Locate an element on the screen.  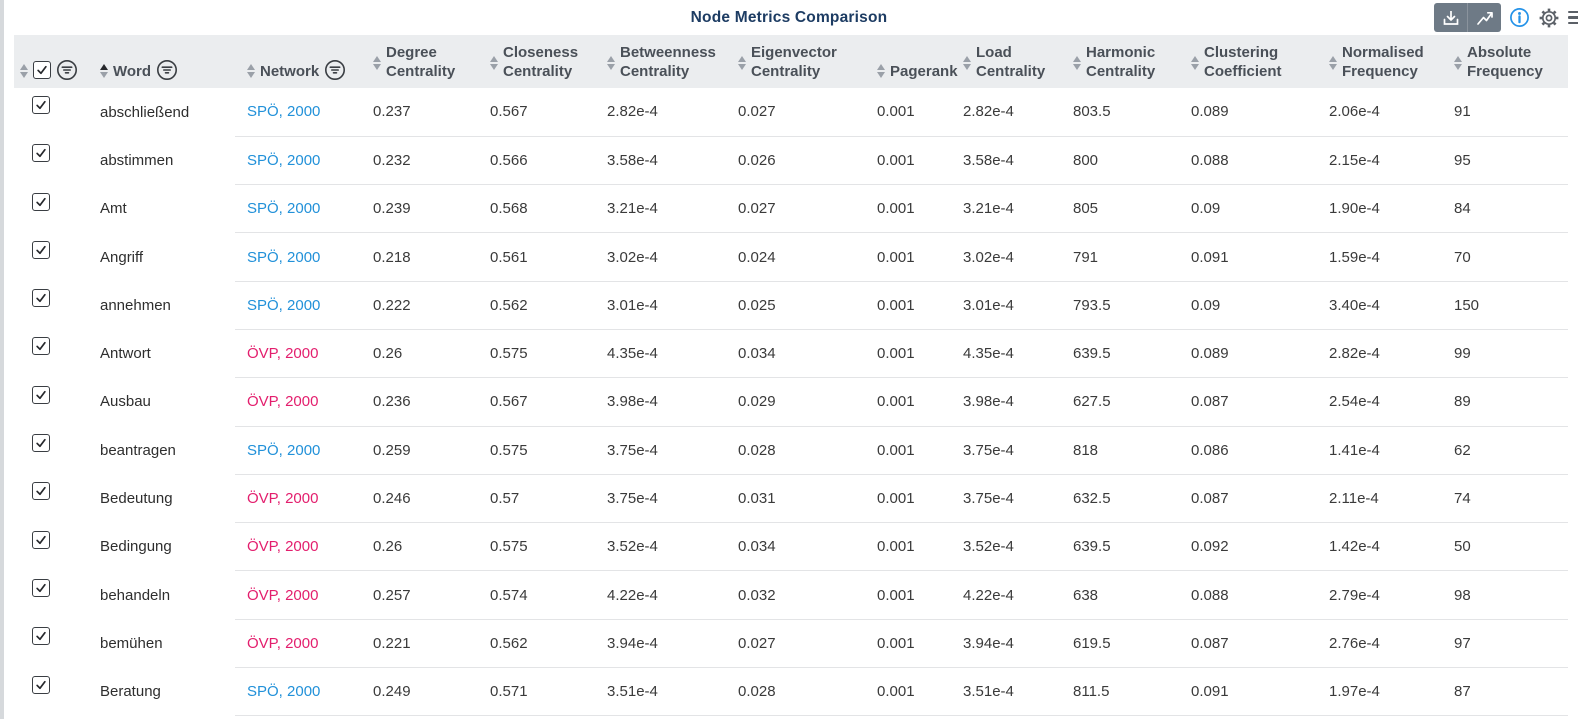
value-normalised: 2.54e-4 is located at coordinates (1354, 402).